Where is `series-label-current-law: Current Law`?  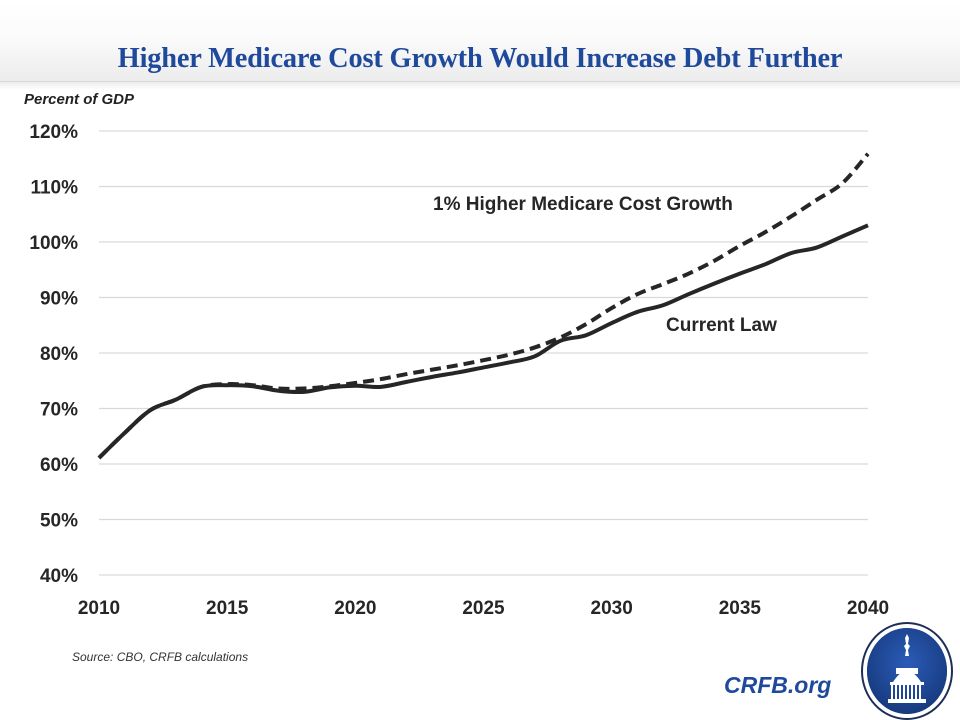 series-label-current-law: Current Law is located at coordinates (721, 325).